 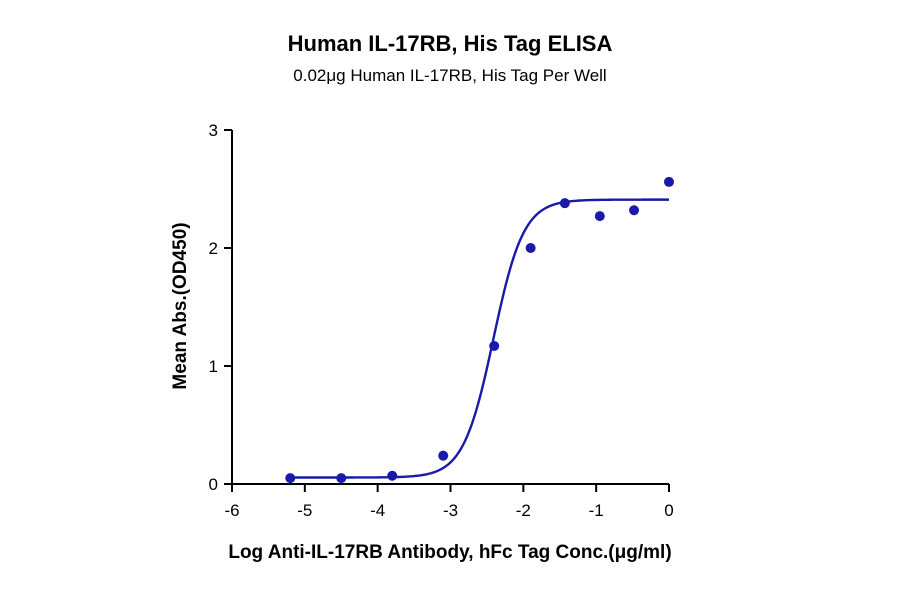 What do you see at coordinates (304, 510) in the screenshot?
I see `x-tick-label: -5` at bounding box center [304, 510].